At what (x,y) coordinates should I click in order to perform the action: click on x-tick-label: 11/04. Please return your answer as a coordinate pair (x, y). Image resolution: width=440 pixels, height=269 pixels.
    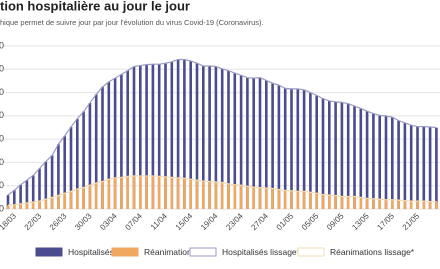
    Looking at the image, I should click on (159, 221).